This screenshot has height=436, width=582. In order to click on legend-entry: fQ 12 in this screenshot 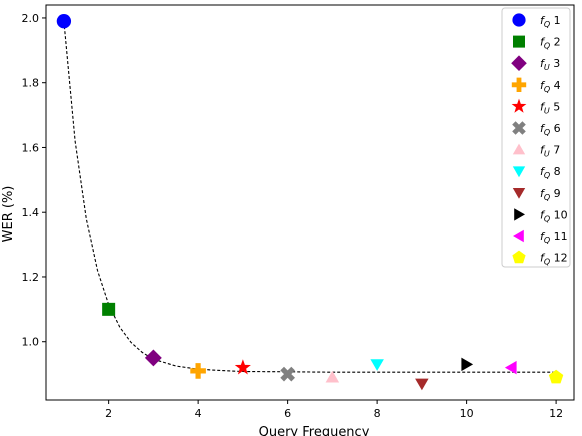, I will do `click(540, 258)`.